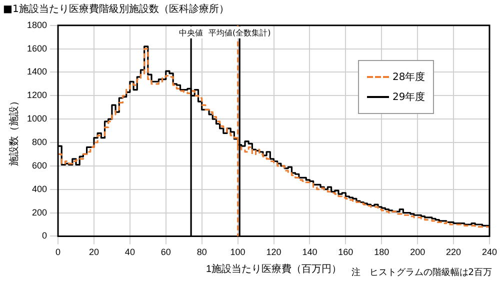 This screenshot has width=500, height=281. What do you see at coordinates (40, 165) in the screenshot?
I see `y-tick-label: 600` at bounding box center [40, 165].